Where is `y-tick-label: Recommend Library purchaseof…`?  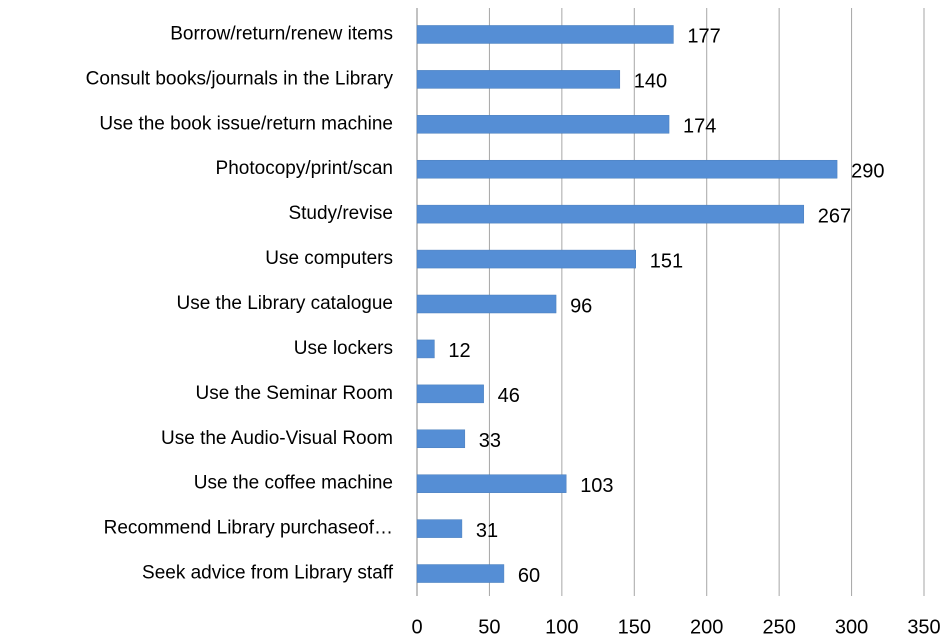 y-tick-label: Recommend Library purchaseof… is located at coordinates (248, 528).